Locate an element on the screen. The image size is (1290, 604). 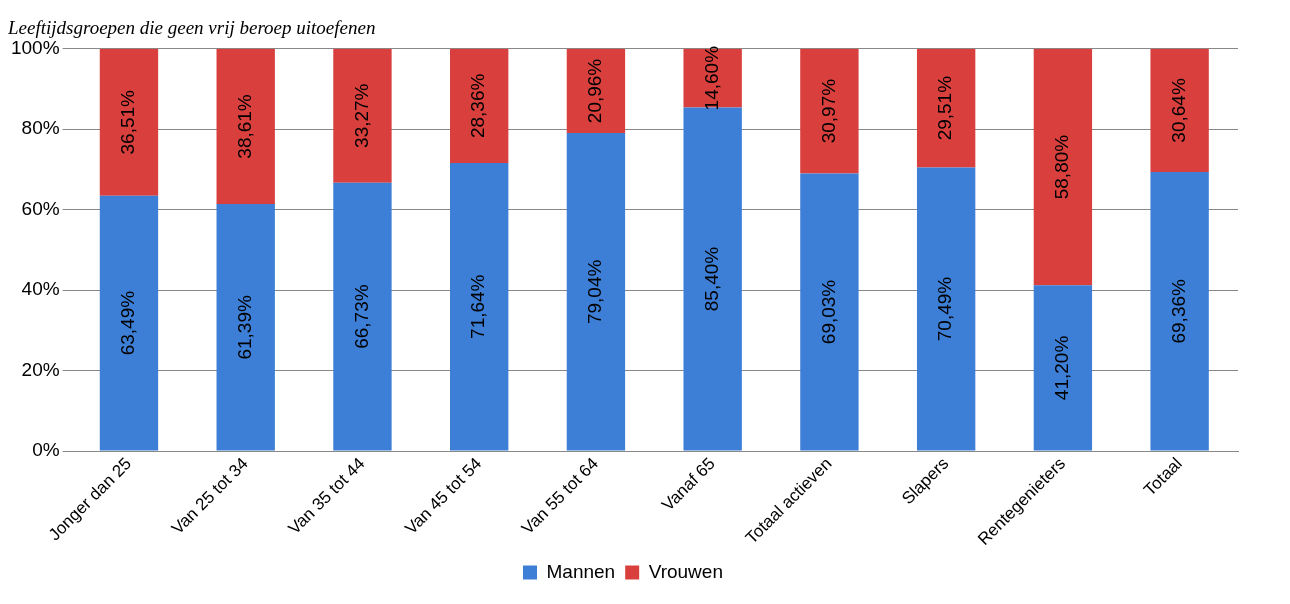
y-tick-label: 60% is located at coordinates (40, 208).